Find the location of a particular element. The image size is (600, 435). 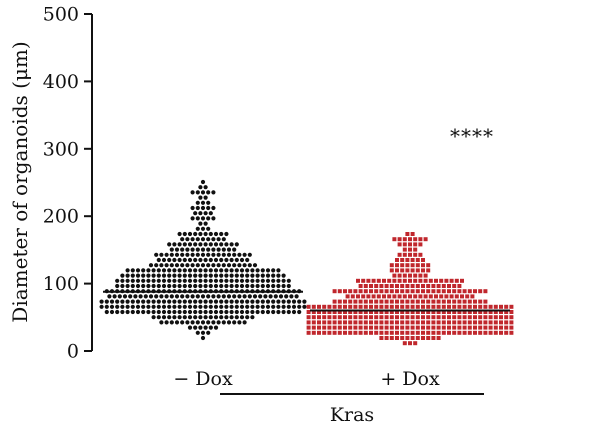

y-axis-title: Diameter of organoids (μm) is located at coordinates (20, 181).